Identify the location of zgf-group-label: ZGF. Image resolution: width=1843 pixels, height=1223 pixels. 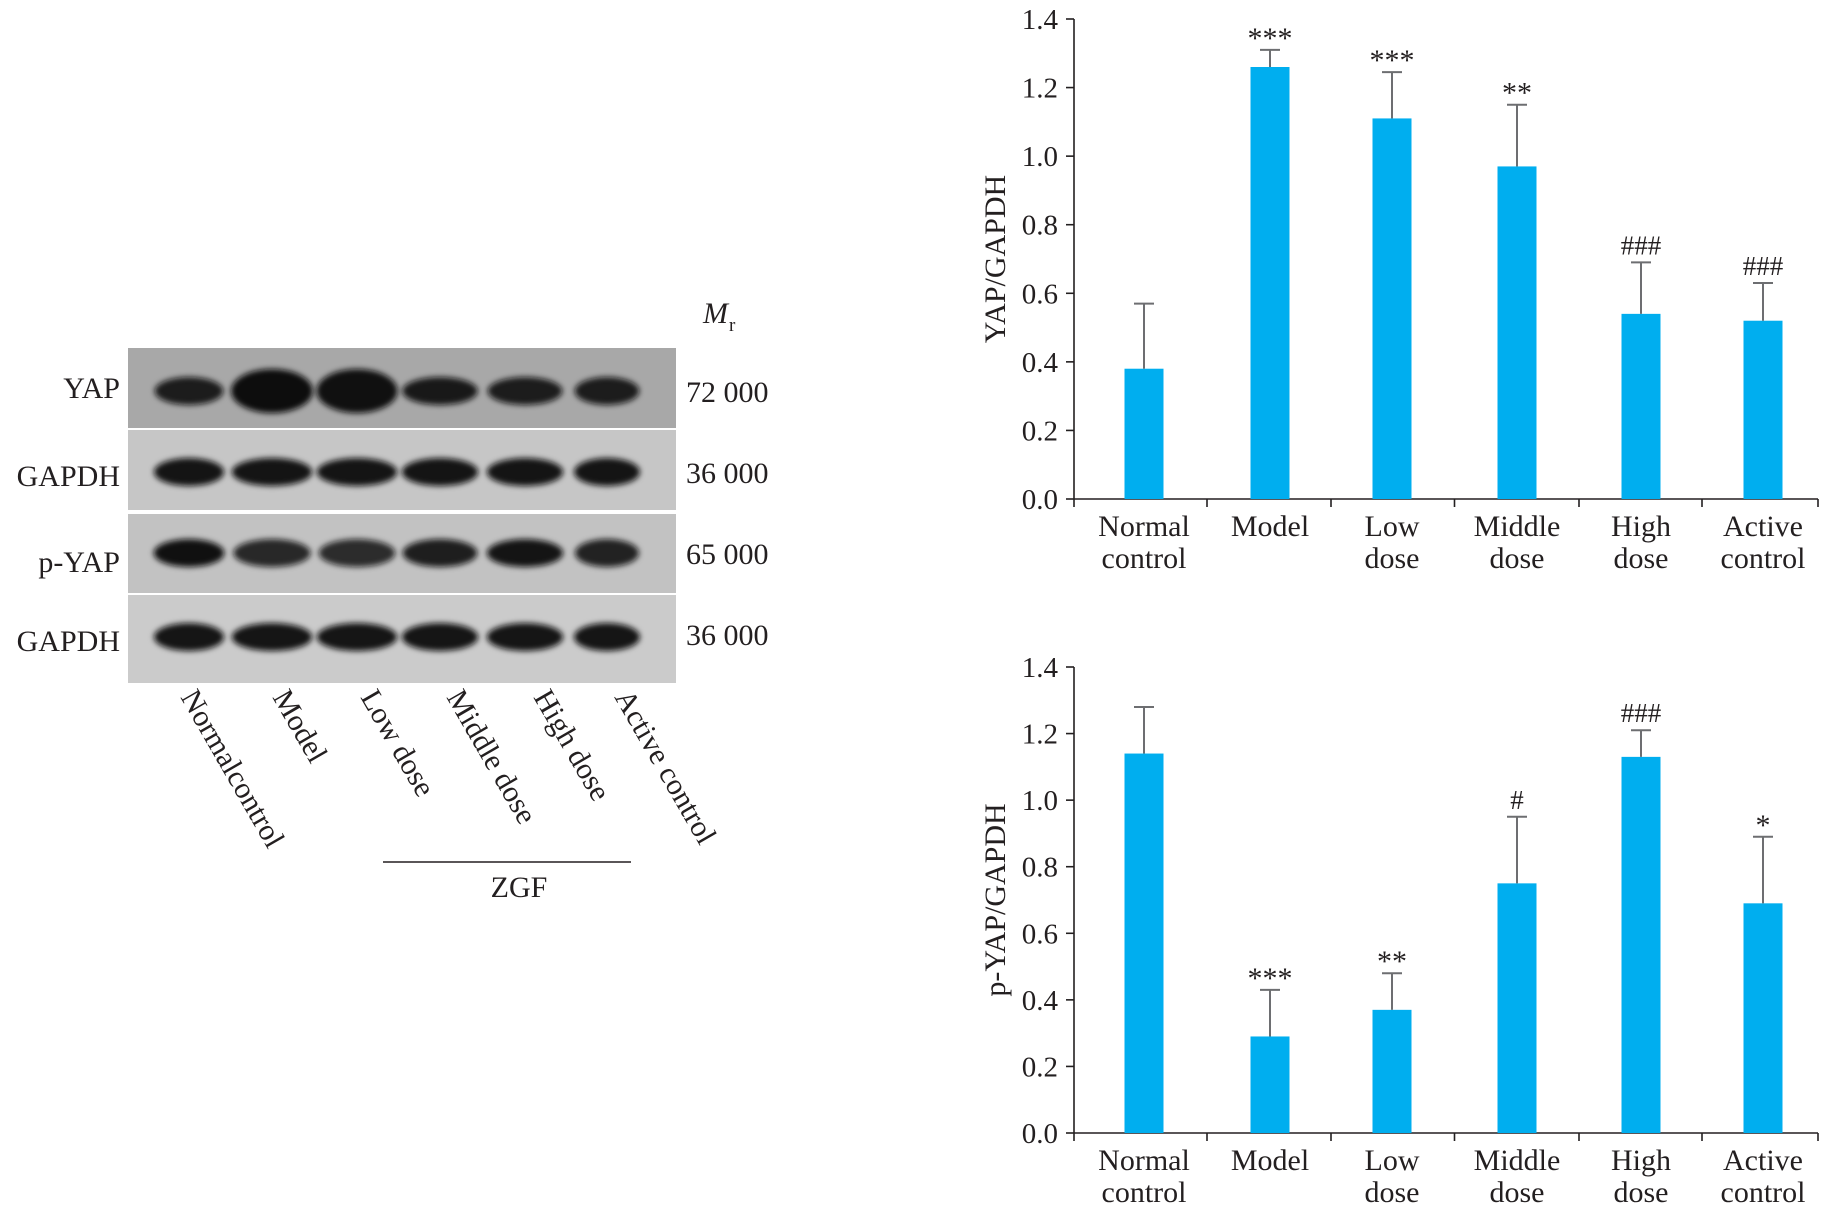
(519, 887).